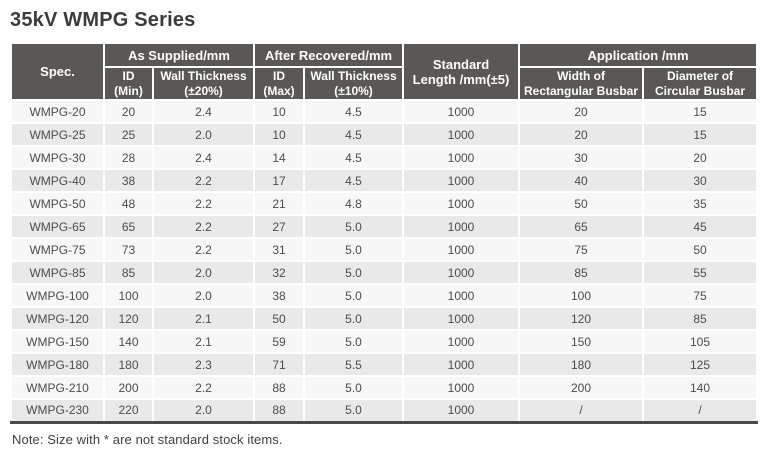  I want to click on cell-wall-thickness-20: 2.1, so click(203, 318).